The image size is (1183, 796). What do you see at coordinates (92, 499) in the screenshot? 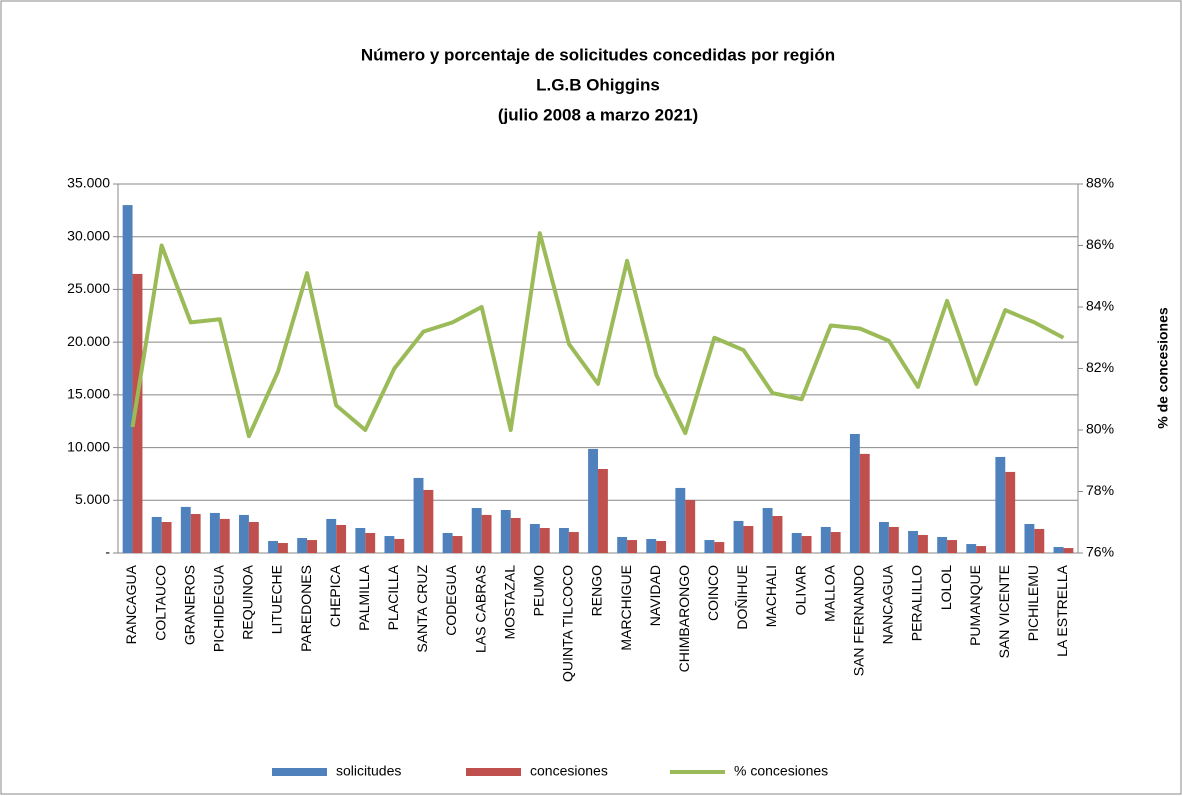
I see `y-tick-label: 5.000` at bounding box center [92, 499].